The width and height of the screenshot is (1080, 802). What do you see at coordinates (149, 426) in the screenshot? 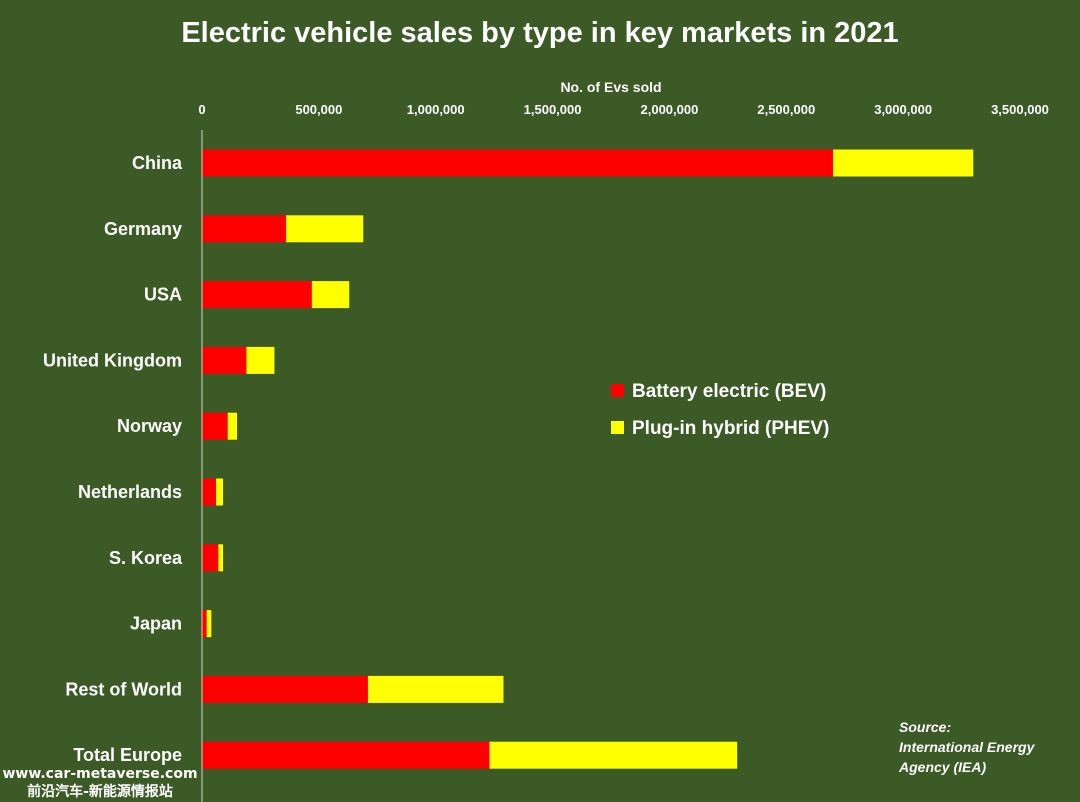
I see `category-label: Norway` at bounding box center [149, 426].